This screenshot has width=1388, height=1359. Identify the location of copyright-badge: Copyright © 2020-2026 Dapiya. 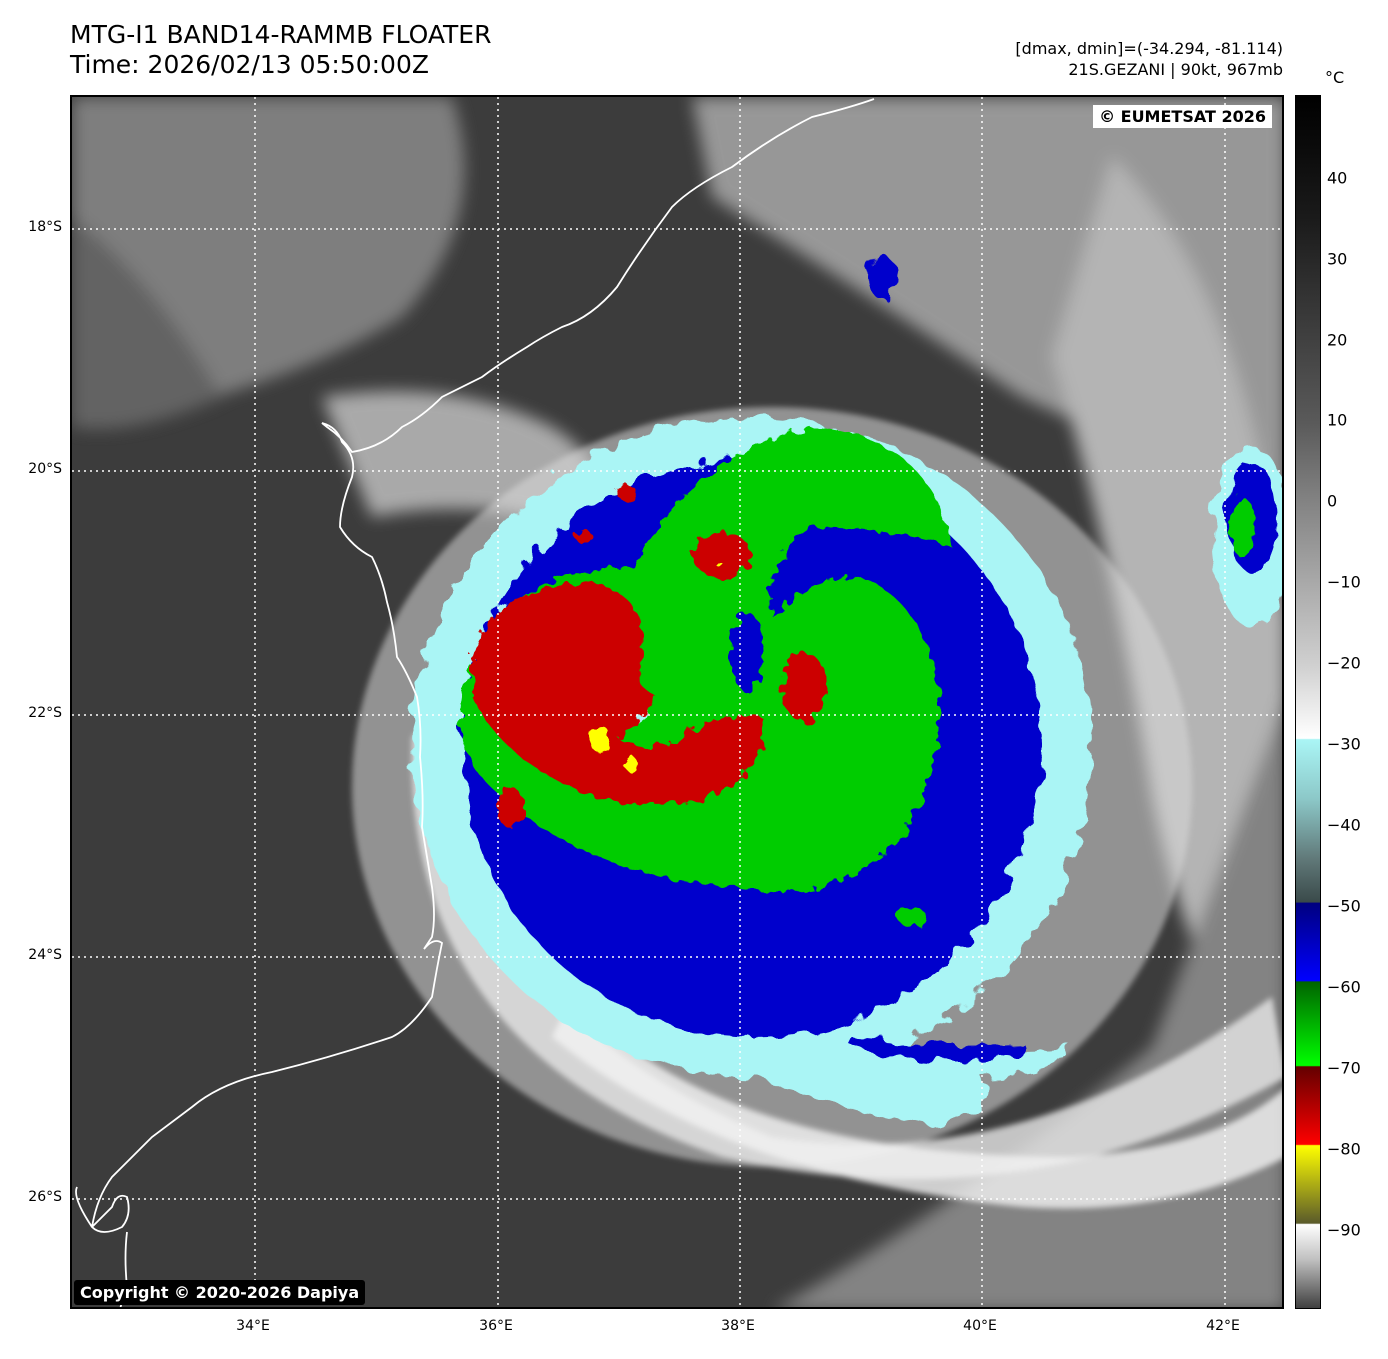
(220, 1292).